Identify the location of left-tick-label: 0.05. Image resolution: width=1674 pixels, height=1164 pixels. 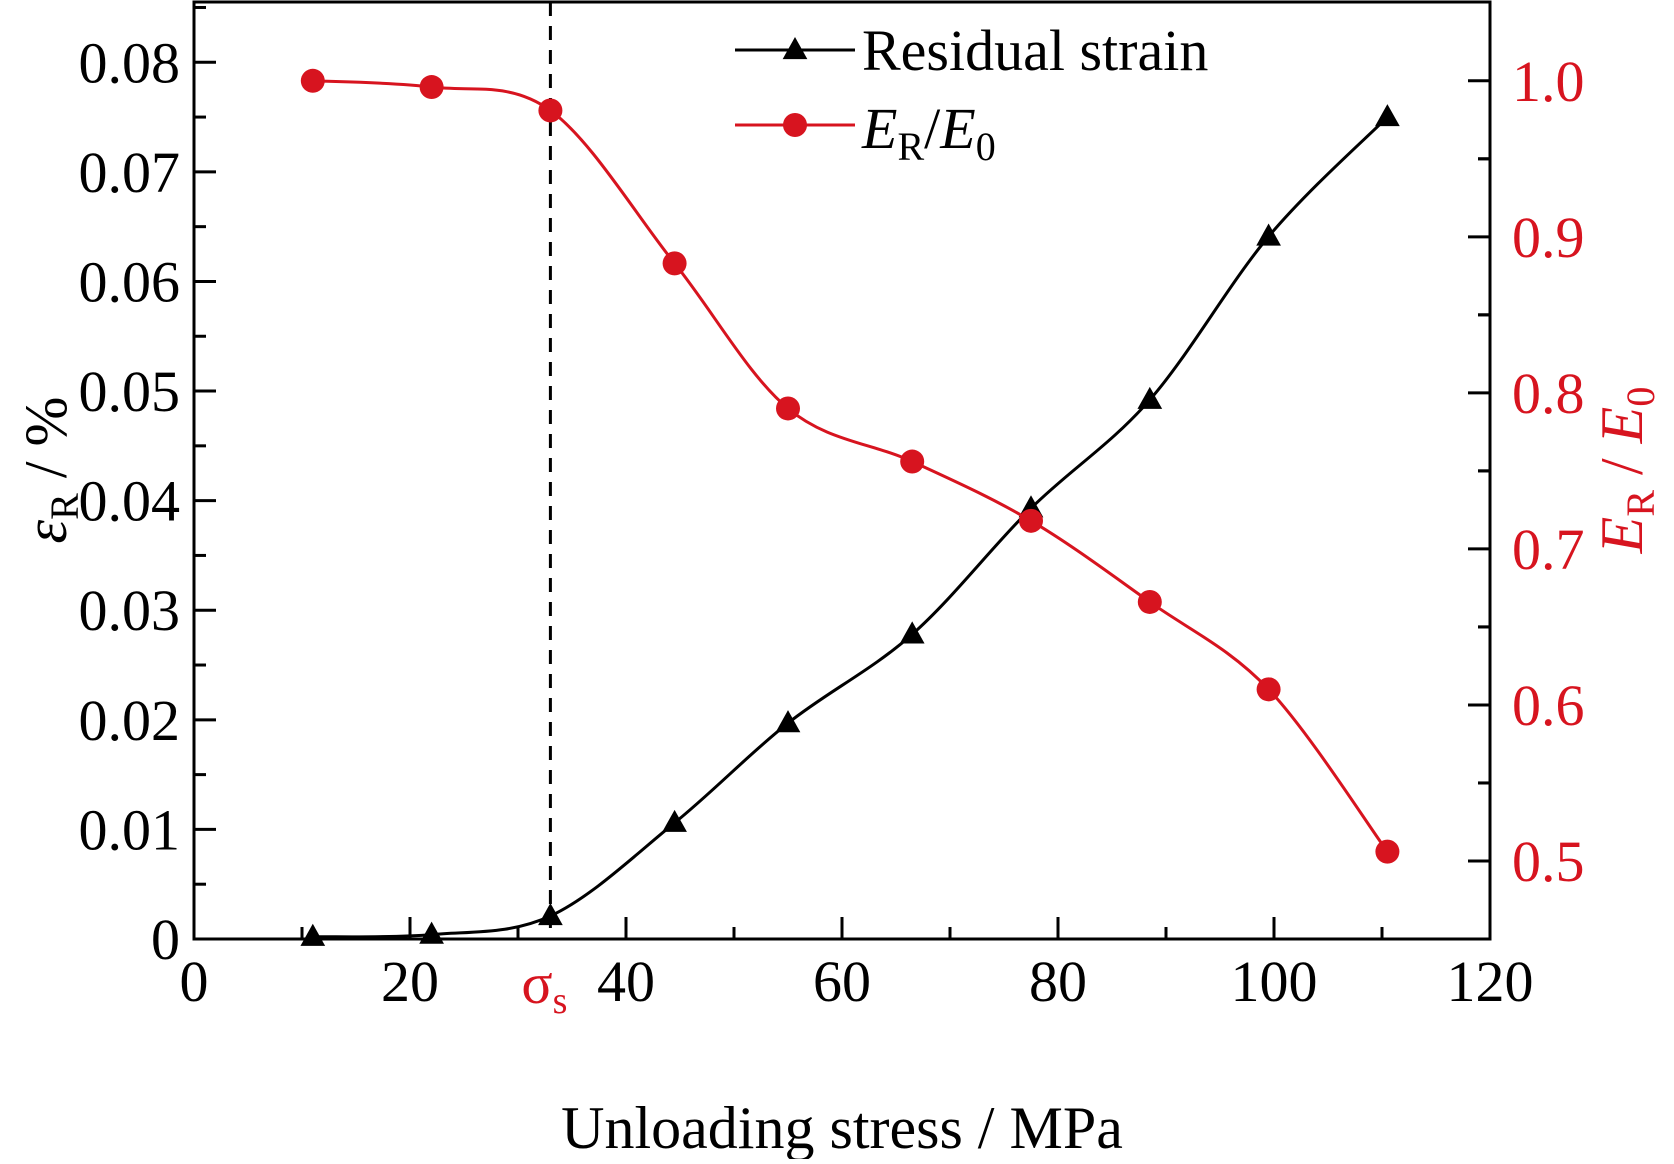
(130, 391).